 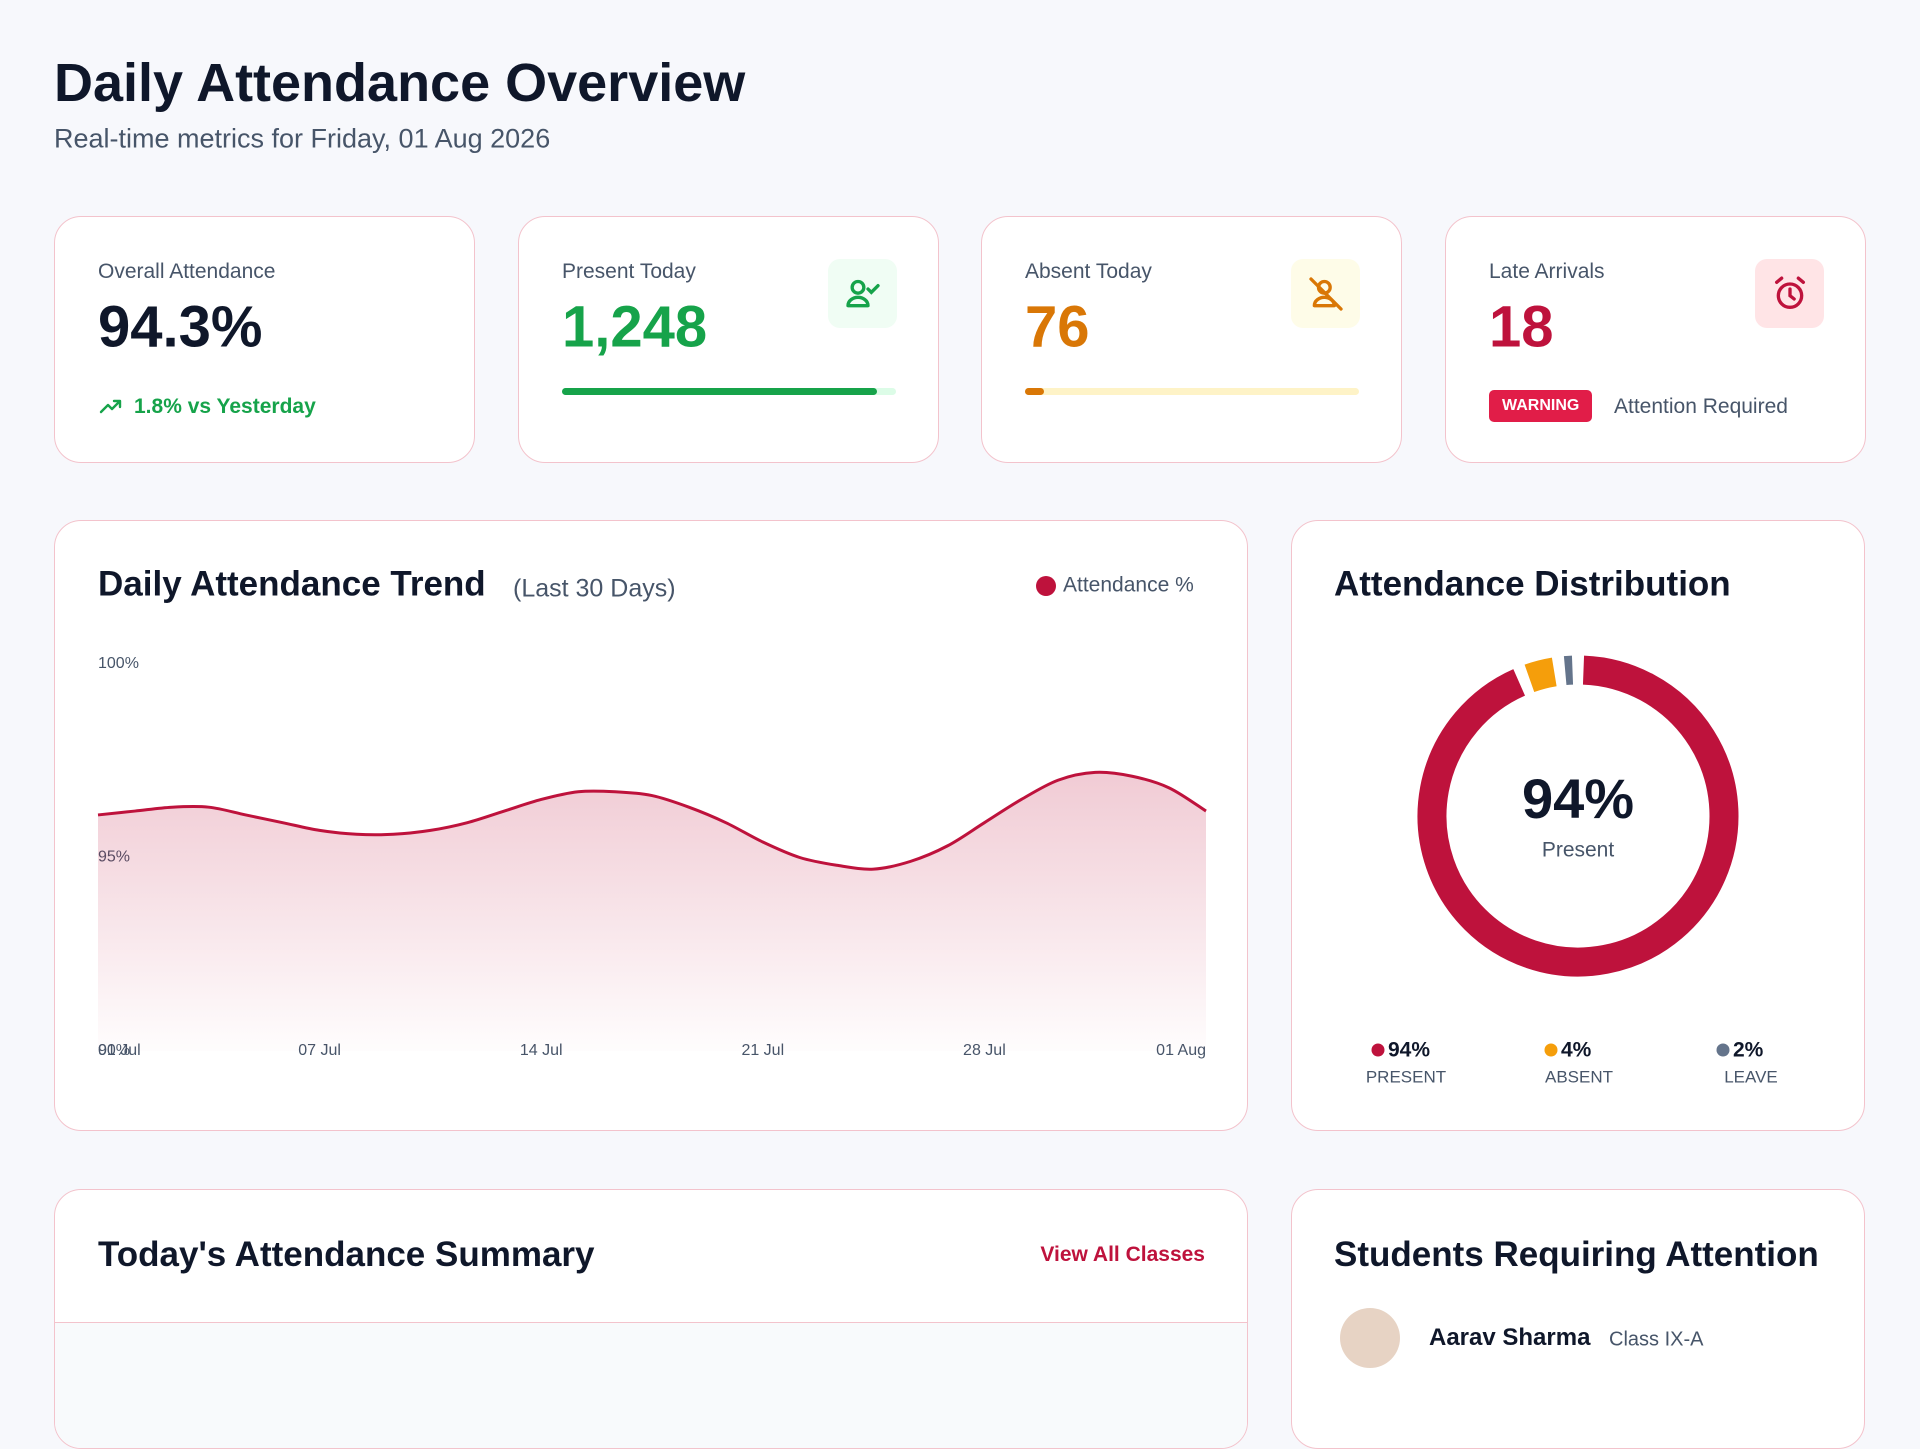 I want to click on absent-icon, so click(x=1326, y=294).